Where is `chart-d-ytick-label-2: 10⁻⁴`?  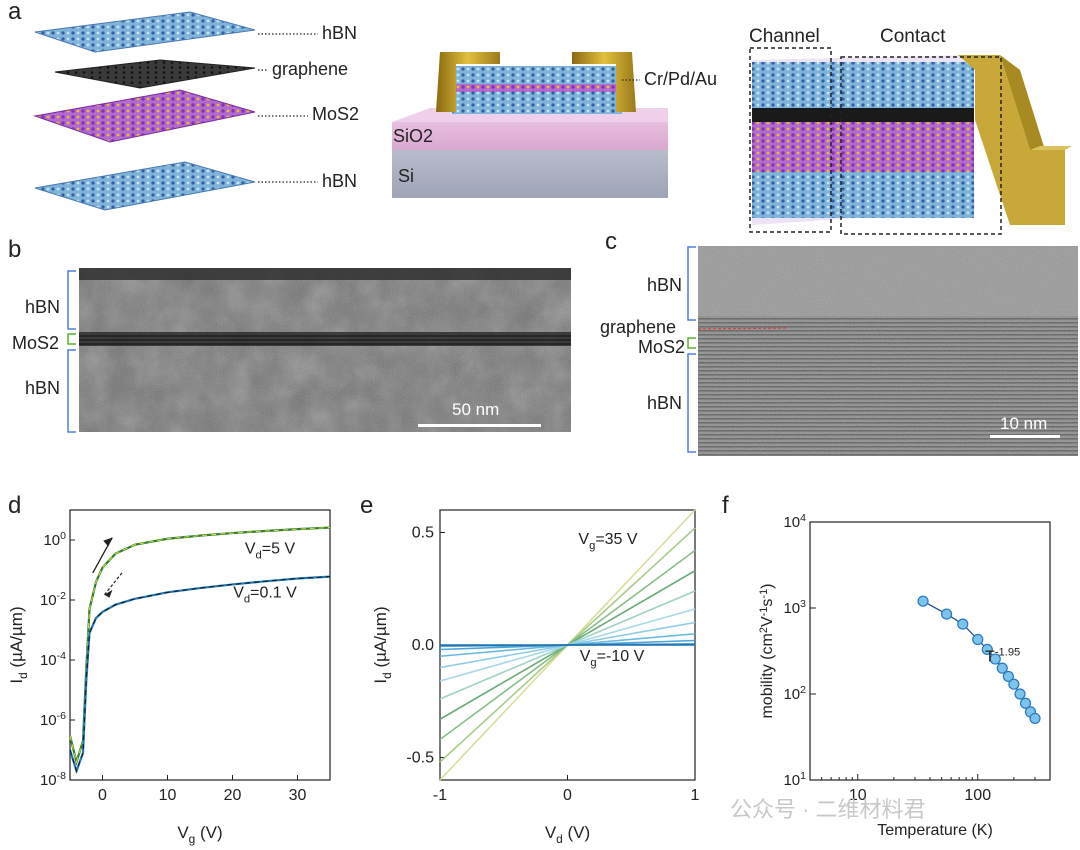
chart-d-ytick-label-2: 10⁻⁴ is located at coordinates (53, 659).